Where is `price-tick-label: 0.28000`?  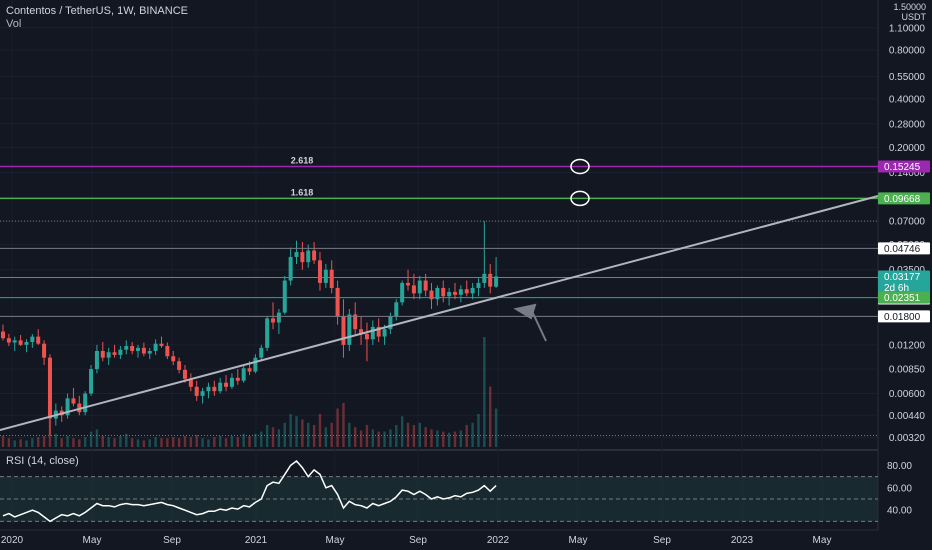
price-tick-label: 0.28000 is located at coordinates (907, 124).